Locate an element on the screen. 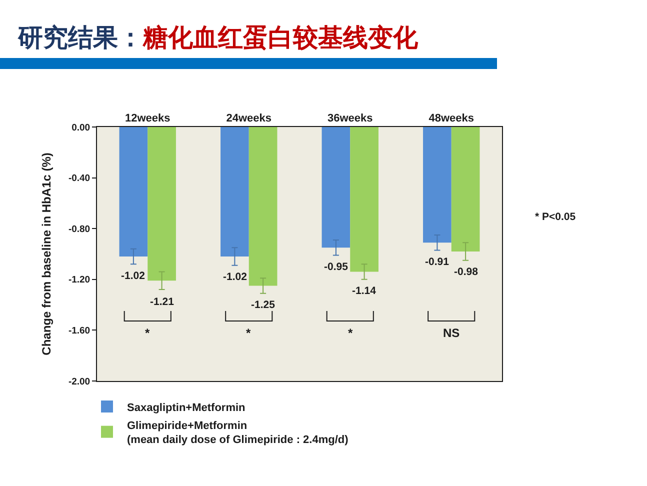 The width and height of the screenshot is (647, 486). chart-title: 研究结果：糖化血红蛋白较基线变化 is located at coordinates (218, 38).